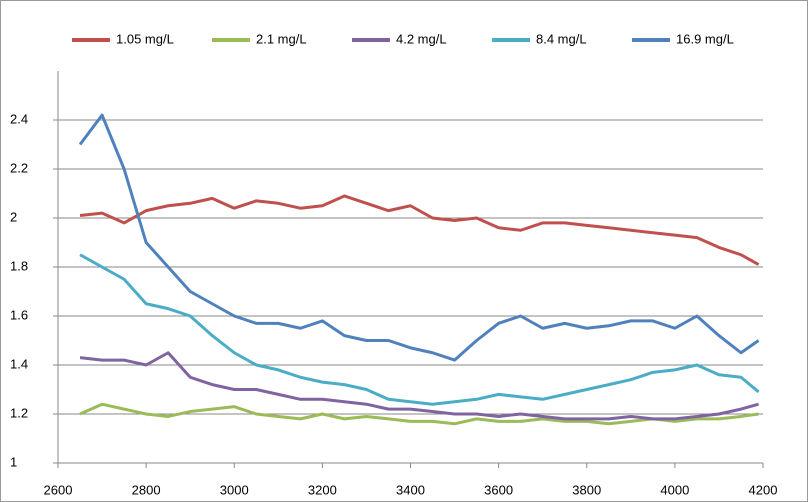 The width and height of the screenshot is (808, 502). What do you see at coordinates (19, 412) in the screenshot?
I see `y-tick-label: 1.2` at bounding box center [19, 412].